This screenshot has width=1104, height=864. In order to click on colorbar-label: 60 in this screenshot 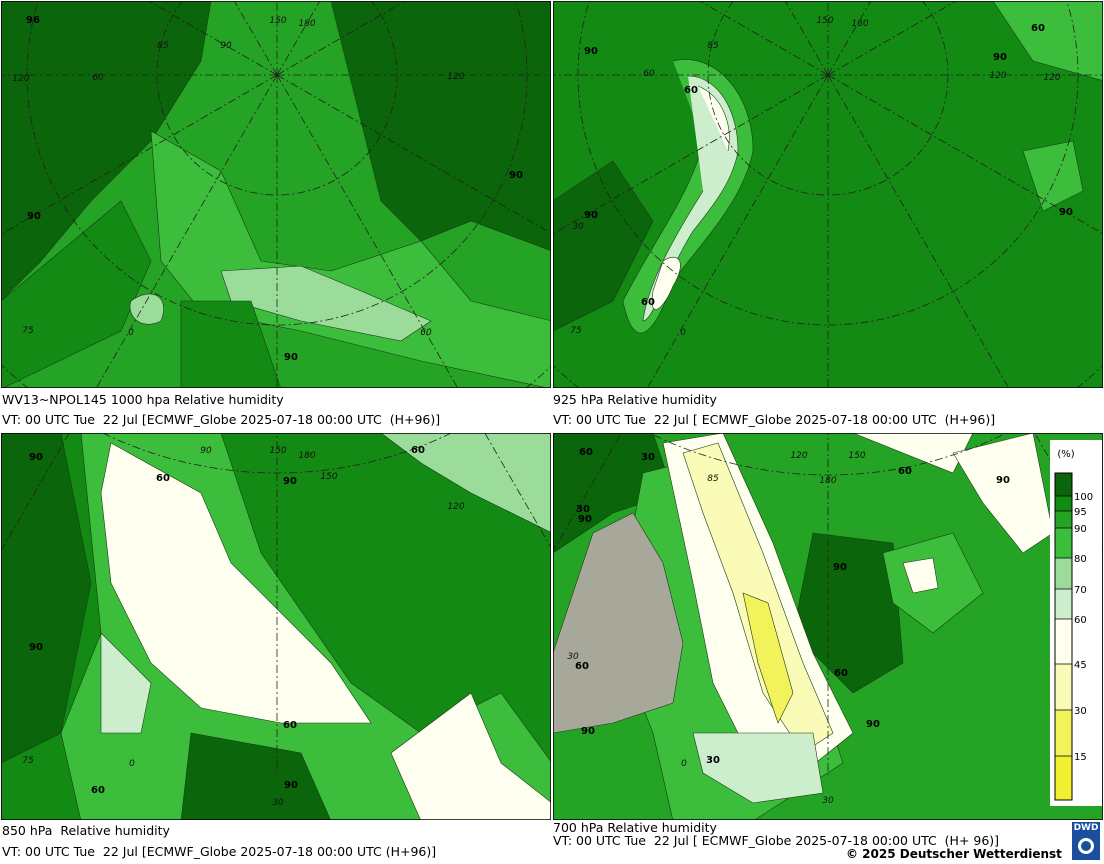, I will do `click(1080, 620)`.